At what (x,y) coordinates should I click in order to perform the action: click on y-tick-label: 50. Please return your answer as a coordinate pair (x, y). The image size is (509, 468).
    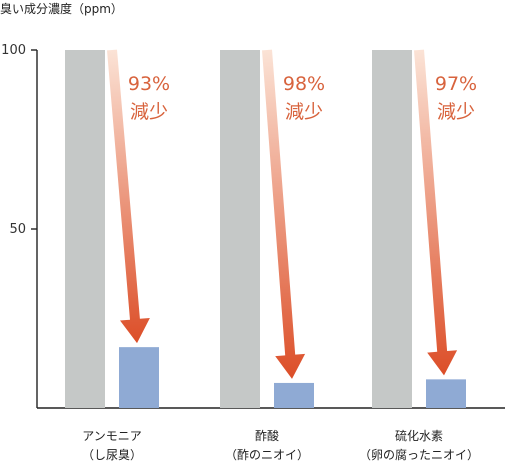
    Looking at the image, I should click on (17, 229).